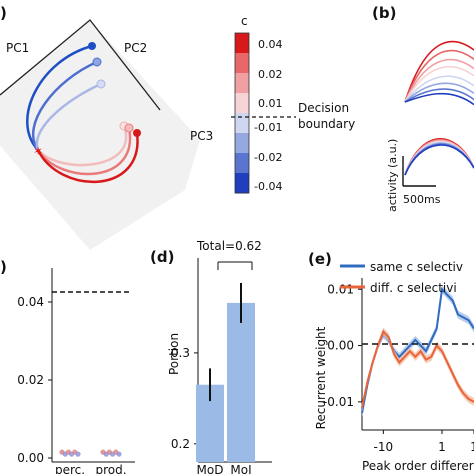  I want to click on d-ytick-label: 0.3, so click(180, 353).